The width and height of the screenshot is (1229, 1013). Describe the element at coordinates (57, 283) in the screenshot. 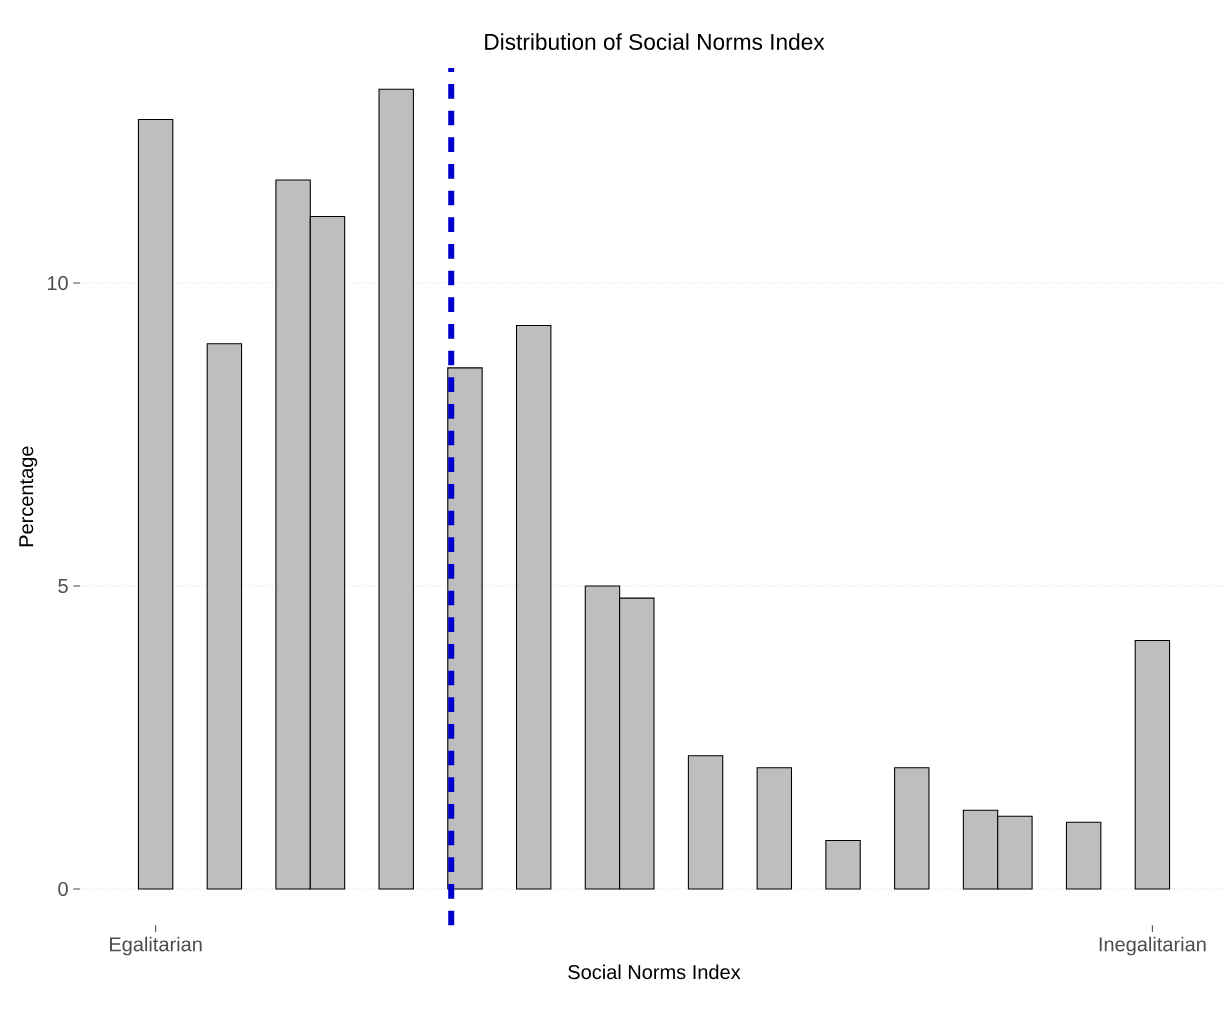

I see `y-tick-label: 10` at that location.